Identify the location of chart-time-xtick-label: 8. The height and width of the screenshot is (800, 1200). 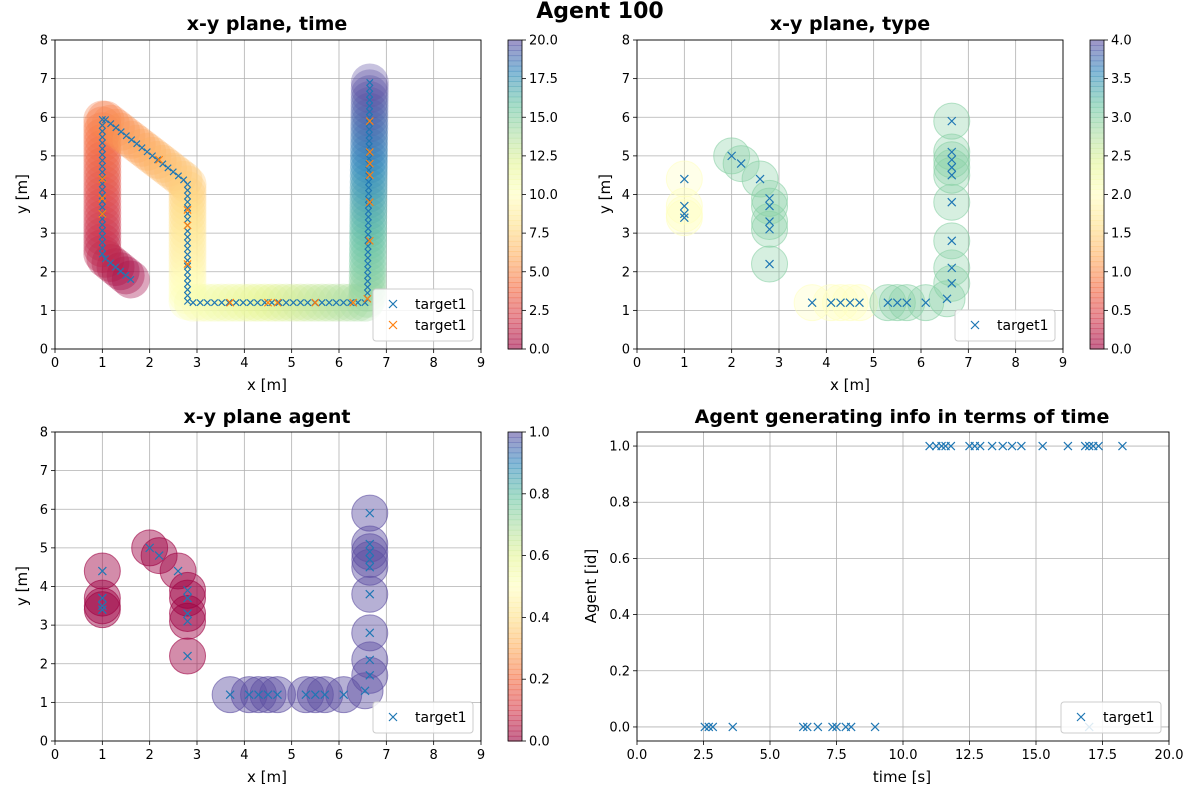
(434, 363).